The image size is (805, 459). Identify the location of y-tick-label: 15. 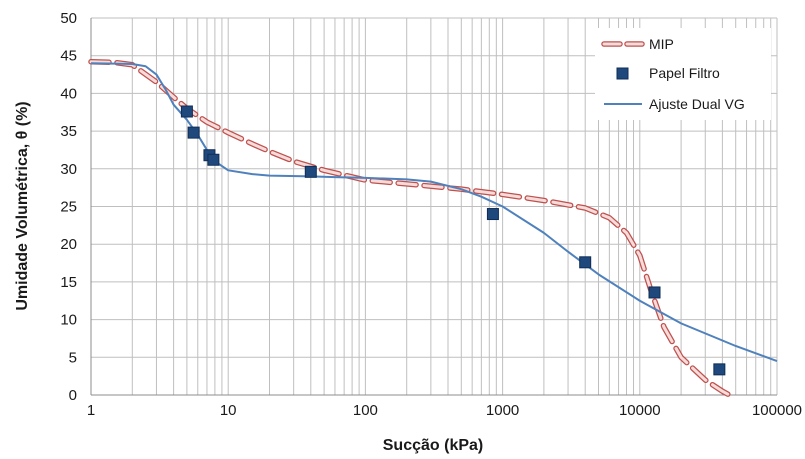
(68, 282).